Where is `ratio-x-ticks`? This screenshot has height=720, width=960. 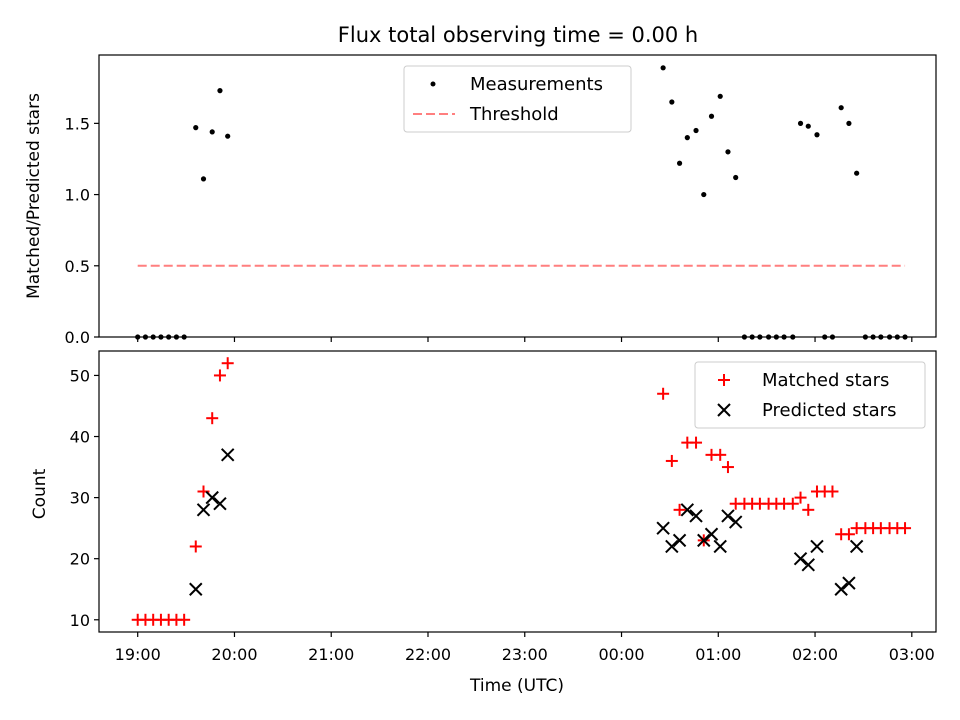 ratio-x-ticks is located at coordinates (525, 339).